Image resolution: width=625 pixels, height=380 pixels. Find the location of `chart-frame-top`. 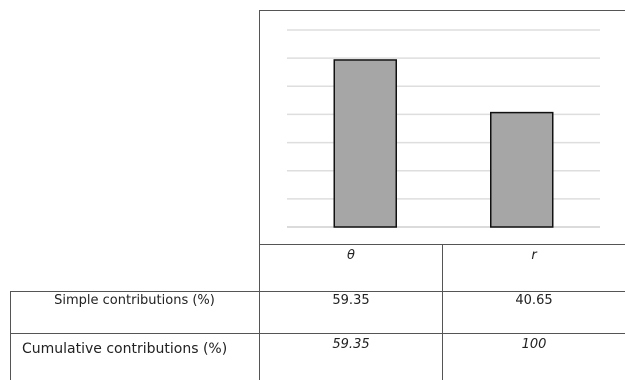

chart-frame-top is located at coordinates (442, 10).